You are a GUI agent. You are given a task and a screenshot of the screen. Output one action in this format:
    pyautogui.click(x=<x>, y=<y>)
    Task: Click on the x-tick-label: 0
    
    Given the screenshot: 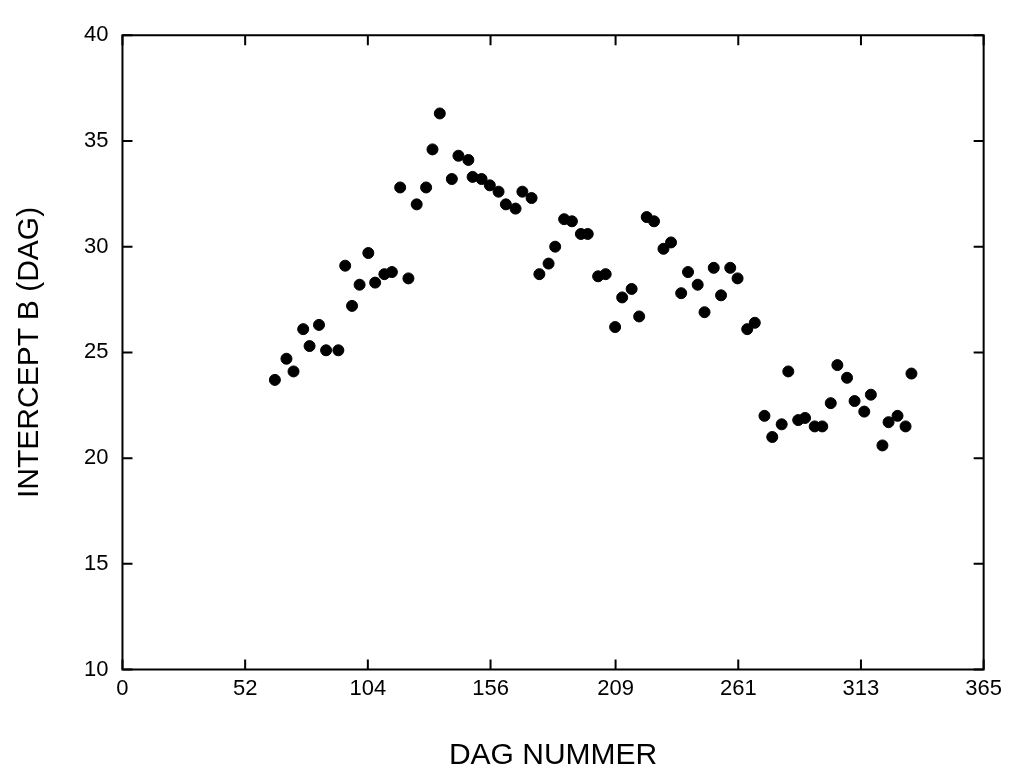 What is the action you would take?
    pyautogui.click(x=122, y=687)
    